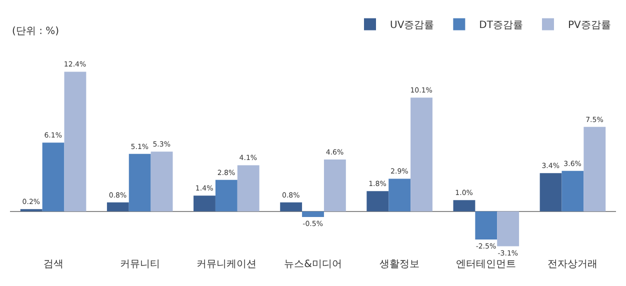  What do you see at coordinates (501, 26) in the screenshot?
I see `legend-label: DT증감률` at bounding box center [501, 26].